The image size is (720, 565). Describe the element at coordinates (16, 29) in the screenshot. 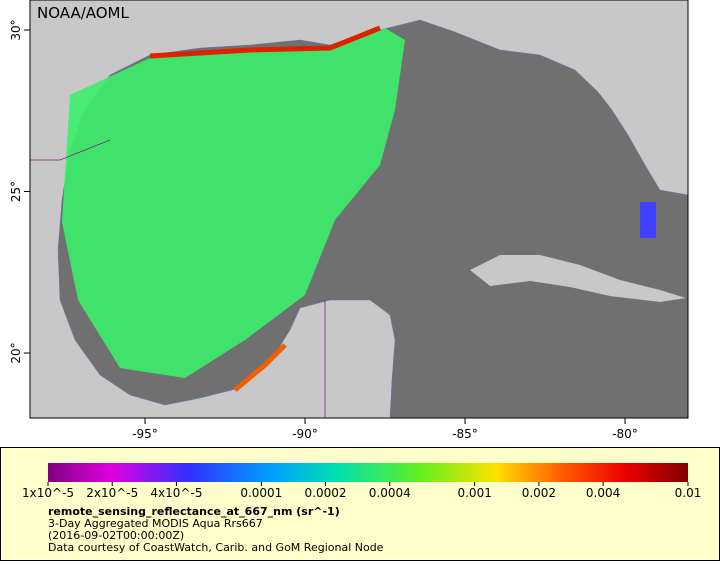

I see `lat-label: 30°` at that location.